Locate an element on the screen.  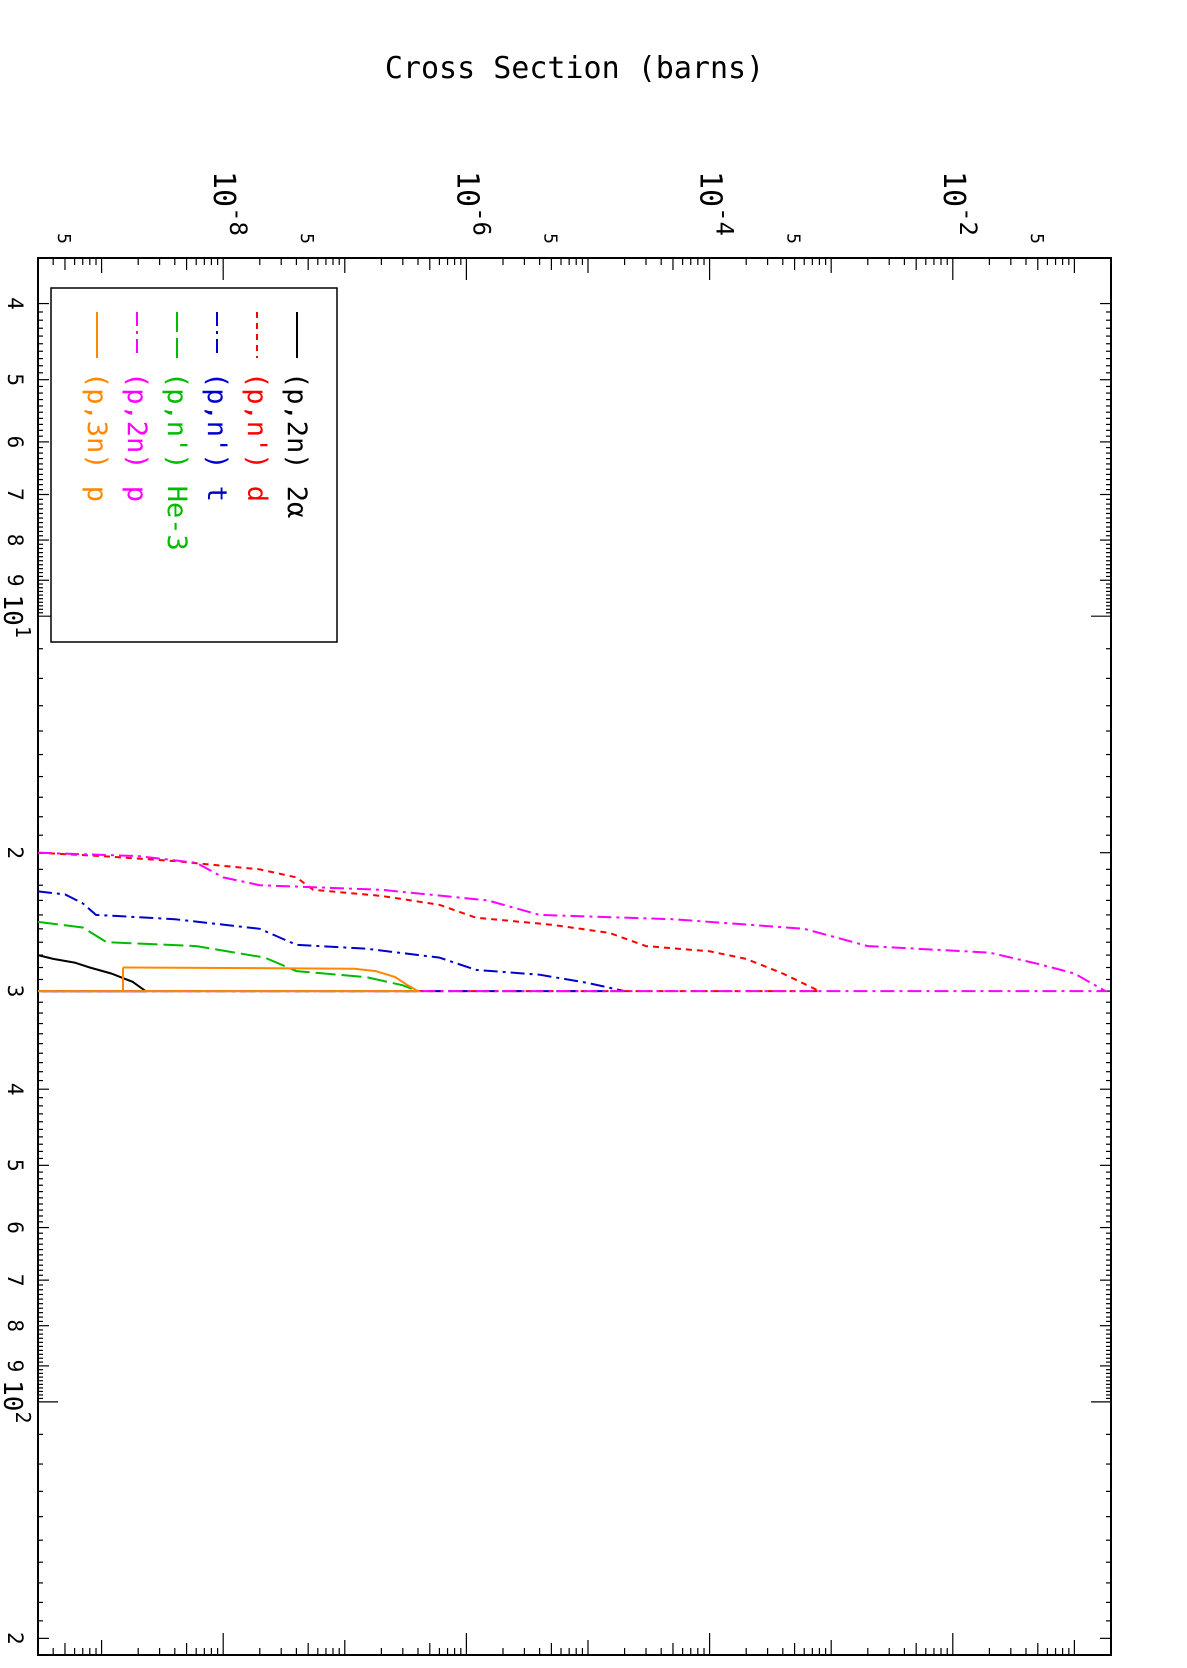
legend-label-5: (p,3n) p is located at coordinates (96, 437).